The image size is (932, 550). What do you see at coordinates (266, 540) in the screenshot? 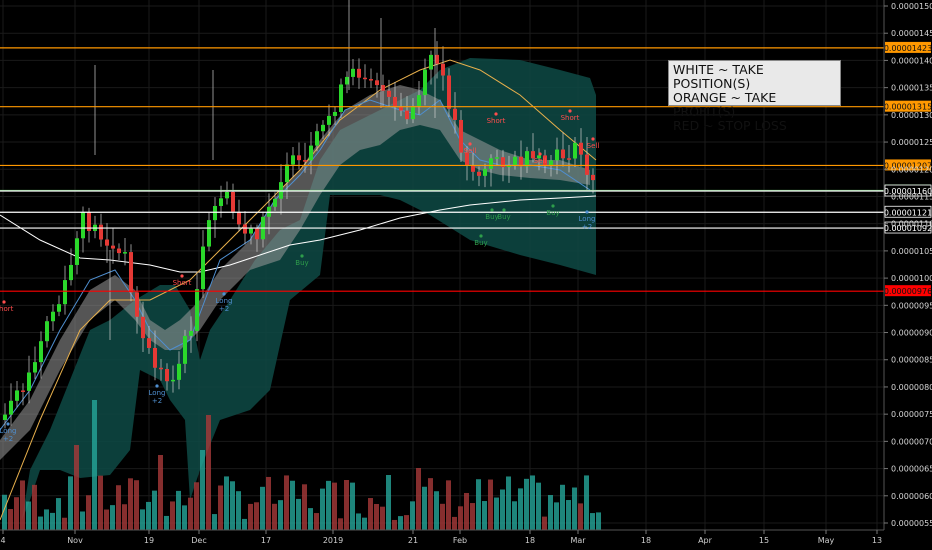
I see `x-tick-label: 17` at bounding box center [266, 540].